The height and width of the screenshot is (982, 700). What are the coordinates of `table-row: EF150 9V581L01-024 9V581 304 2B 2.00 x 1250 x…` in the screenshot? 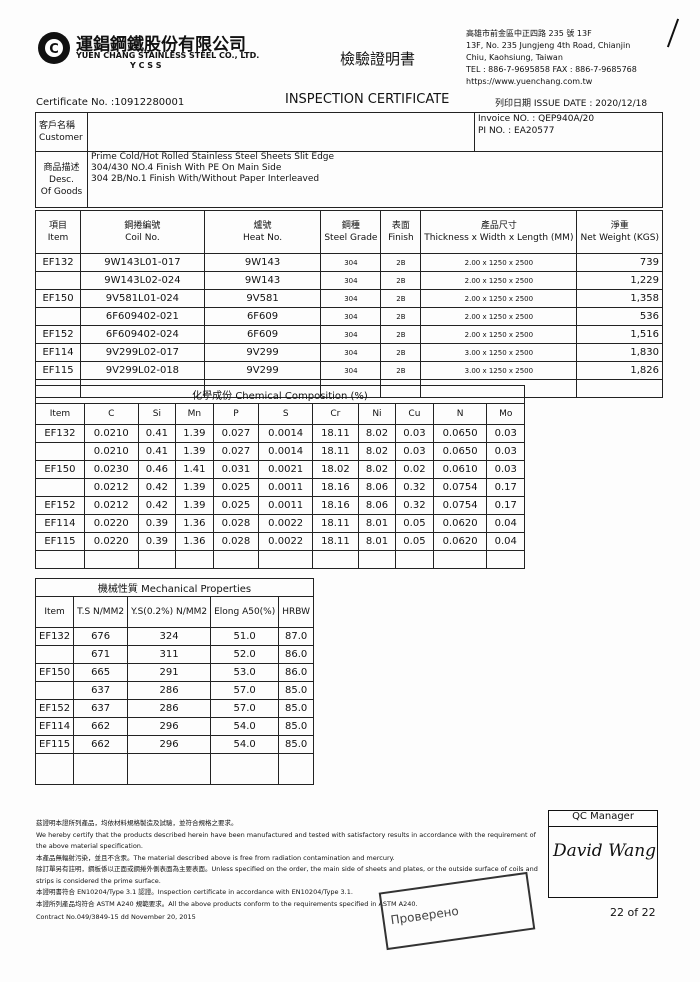 It's located at (348, 298).